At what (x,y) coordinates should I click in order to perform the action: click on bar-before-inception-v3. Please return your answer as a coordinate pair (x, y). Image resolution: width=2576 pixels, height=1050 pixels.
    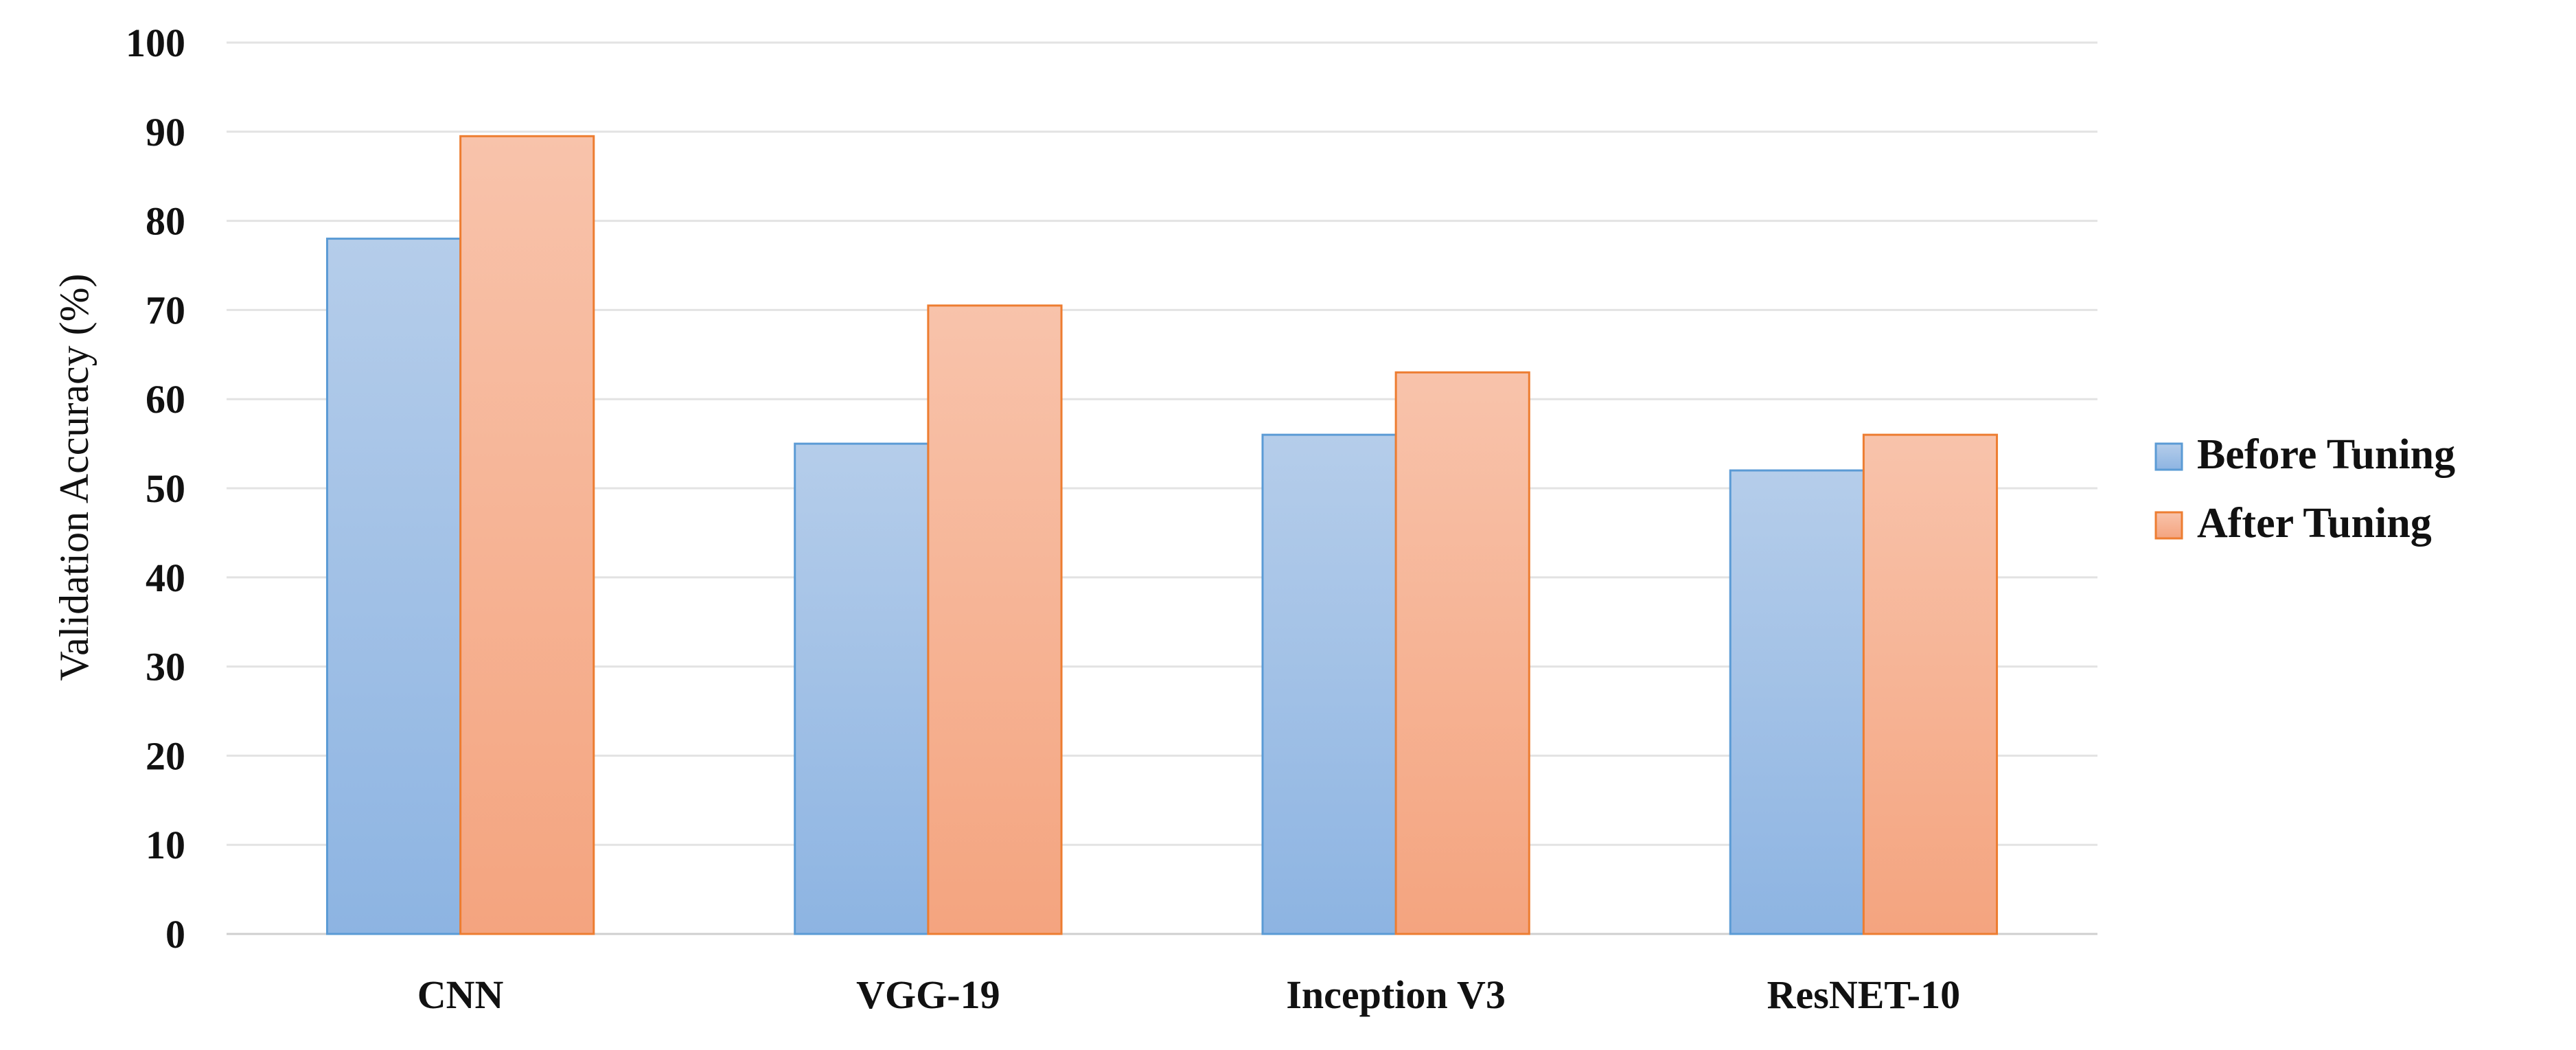
    Looking at the image, I should click on (1329, 684).